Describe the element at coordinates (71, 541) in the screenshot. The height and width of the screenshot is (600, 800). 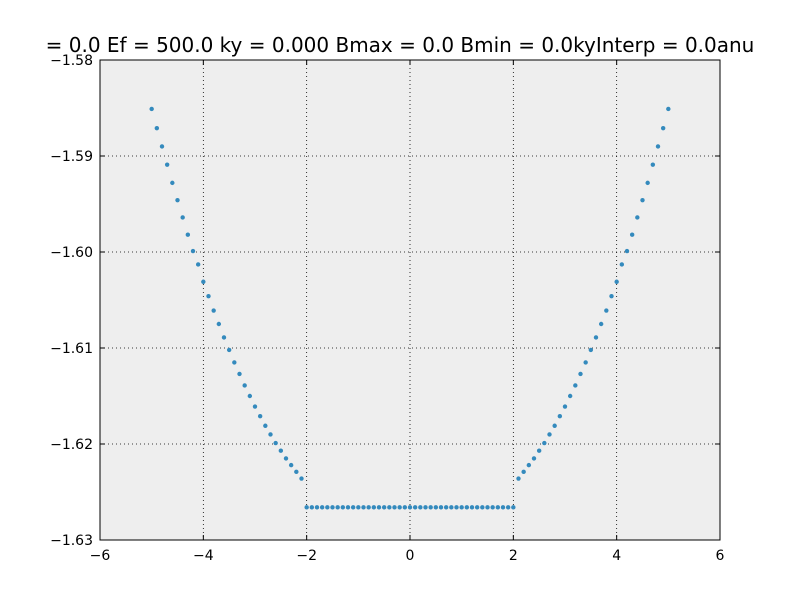
I see `y-tick-label: −1.63` at that location.